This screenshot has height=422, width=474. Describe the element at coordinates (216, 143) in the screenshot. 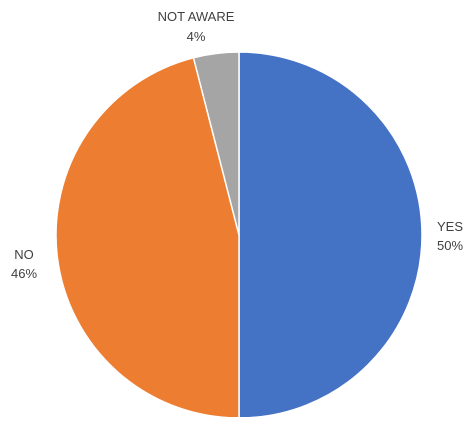

I see `pie-slice-not-aware` at that location.